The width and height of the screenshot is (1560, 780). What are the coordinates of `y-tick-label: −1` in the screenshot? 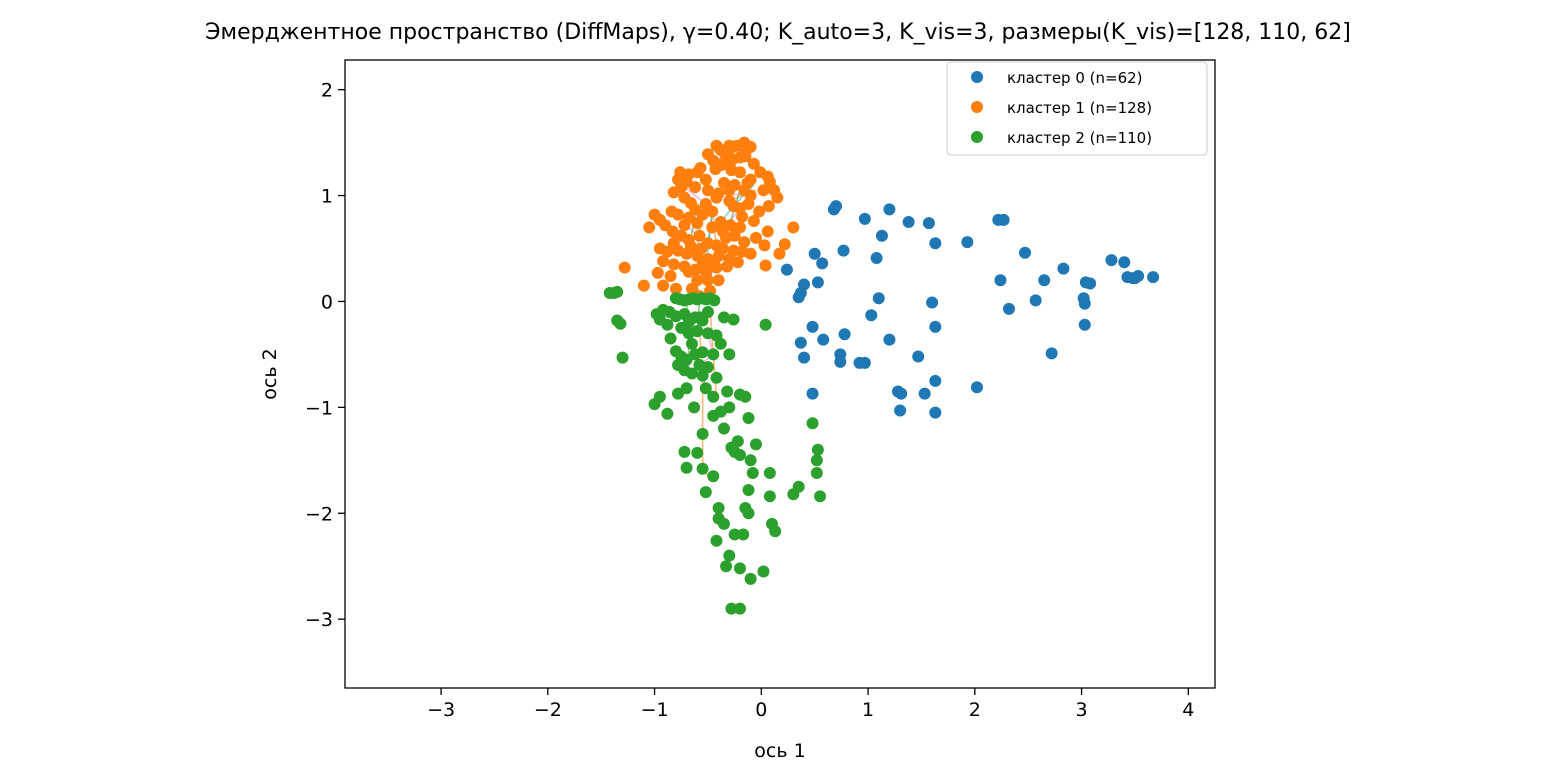 It's located at (319, 408).